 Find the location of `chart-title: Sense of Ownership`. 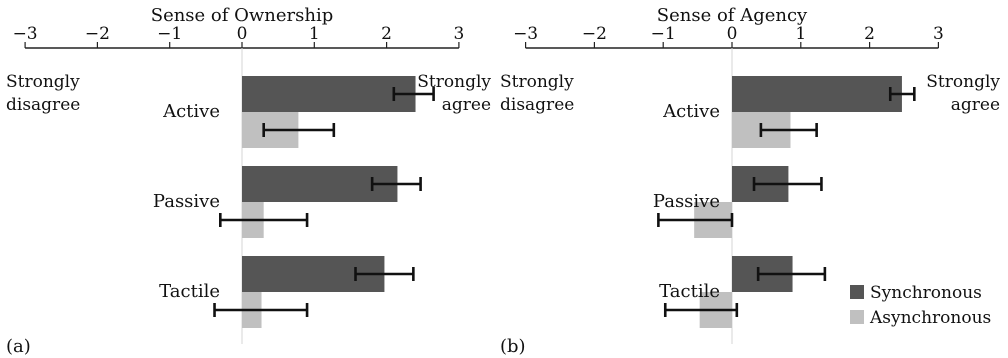

chart-title: Sense of Ownership is located at coordinates (242, 15).